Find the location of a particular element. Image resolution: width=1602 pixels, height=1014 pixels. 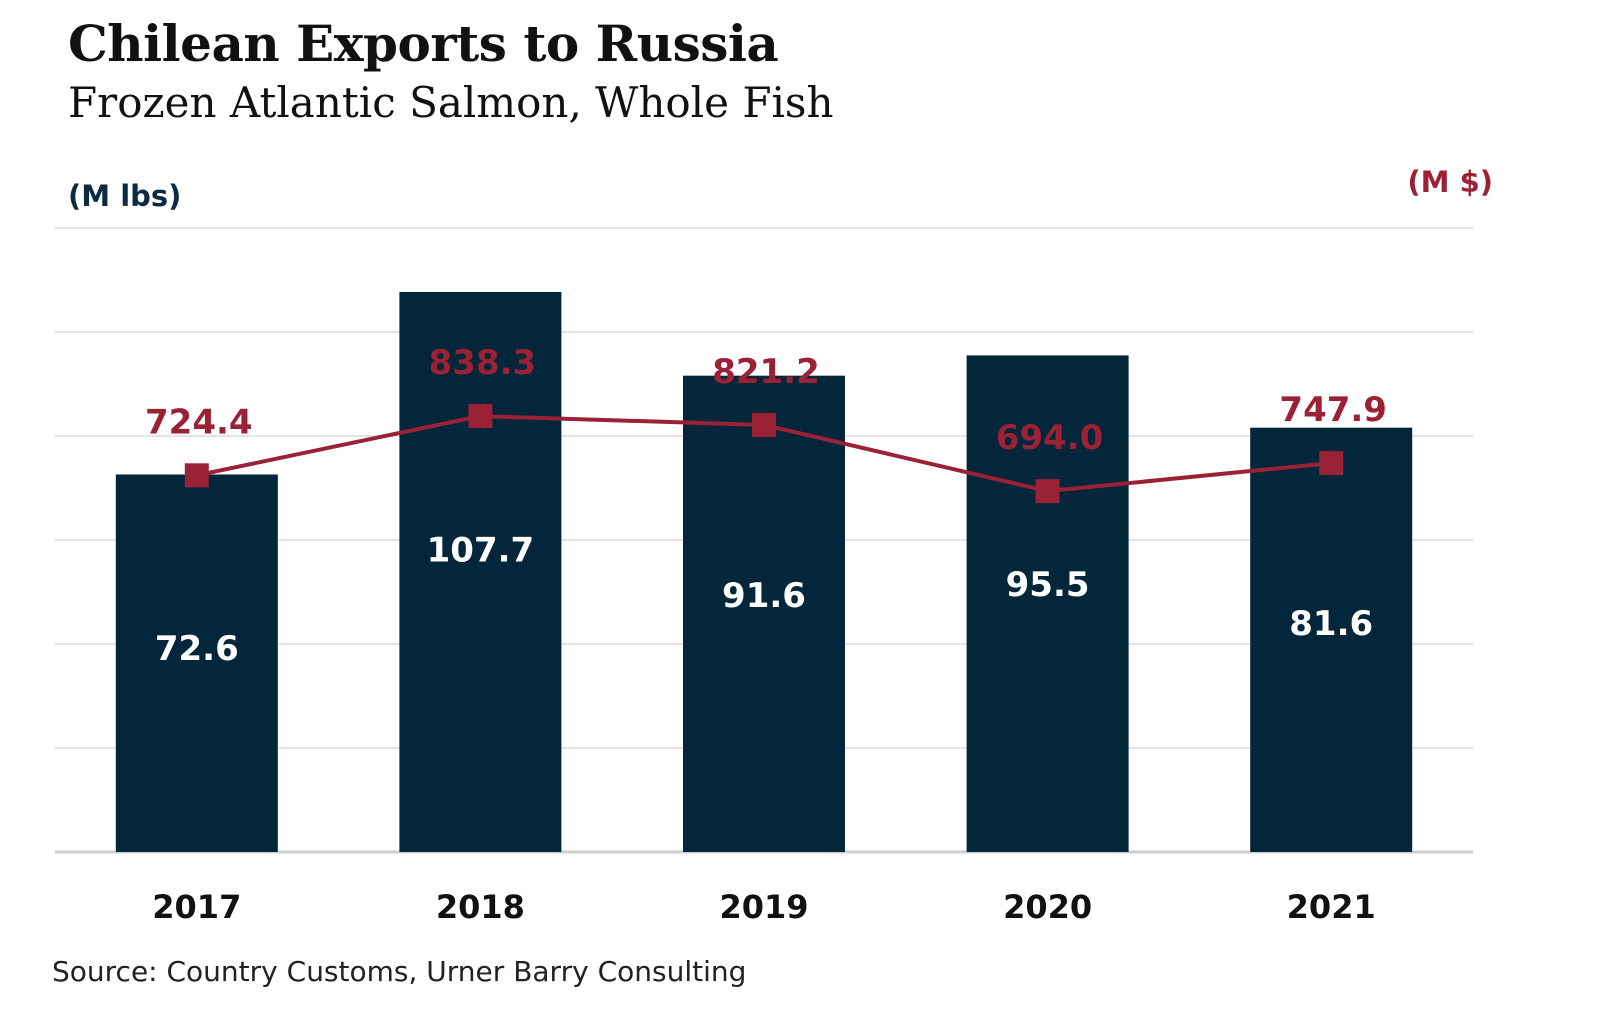

bar-value-labels: 72.6 107.7 91.6 95.5 81.6 is located at coordinates (764, 600).